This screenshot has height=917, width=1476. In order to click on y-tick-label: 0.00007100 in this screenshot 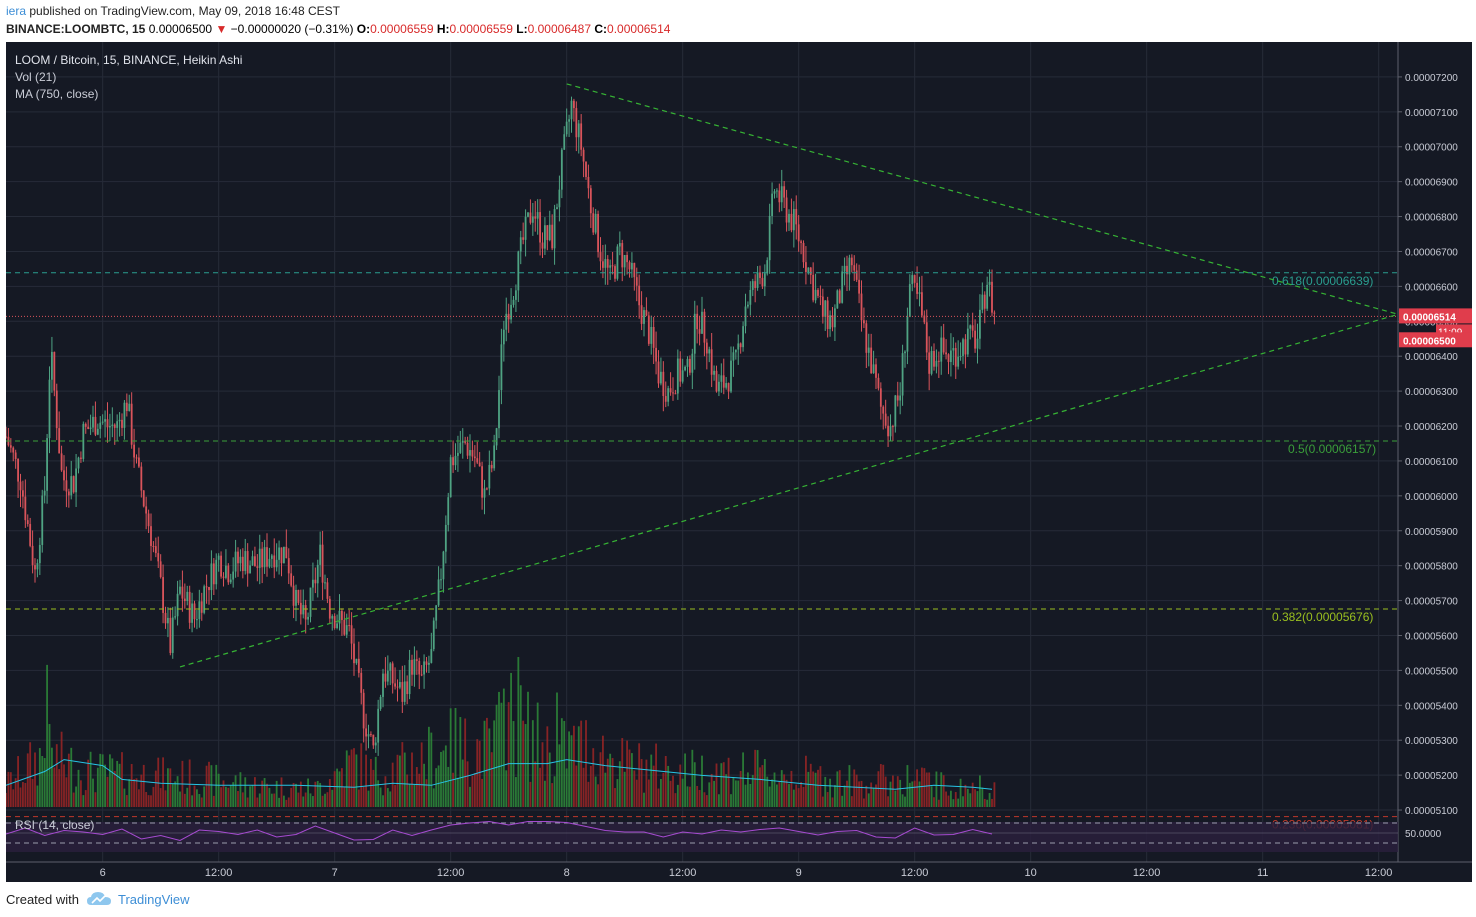, I will do `click(1431, 113)`.